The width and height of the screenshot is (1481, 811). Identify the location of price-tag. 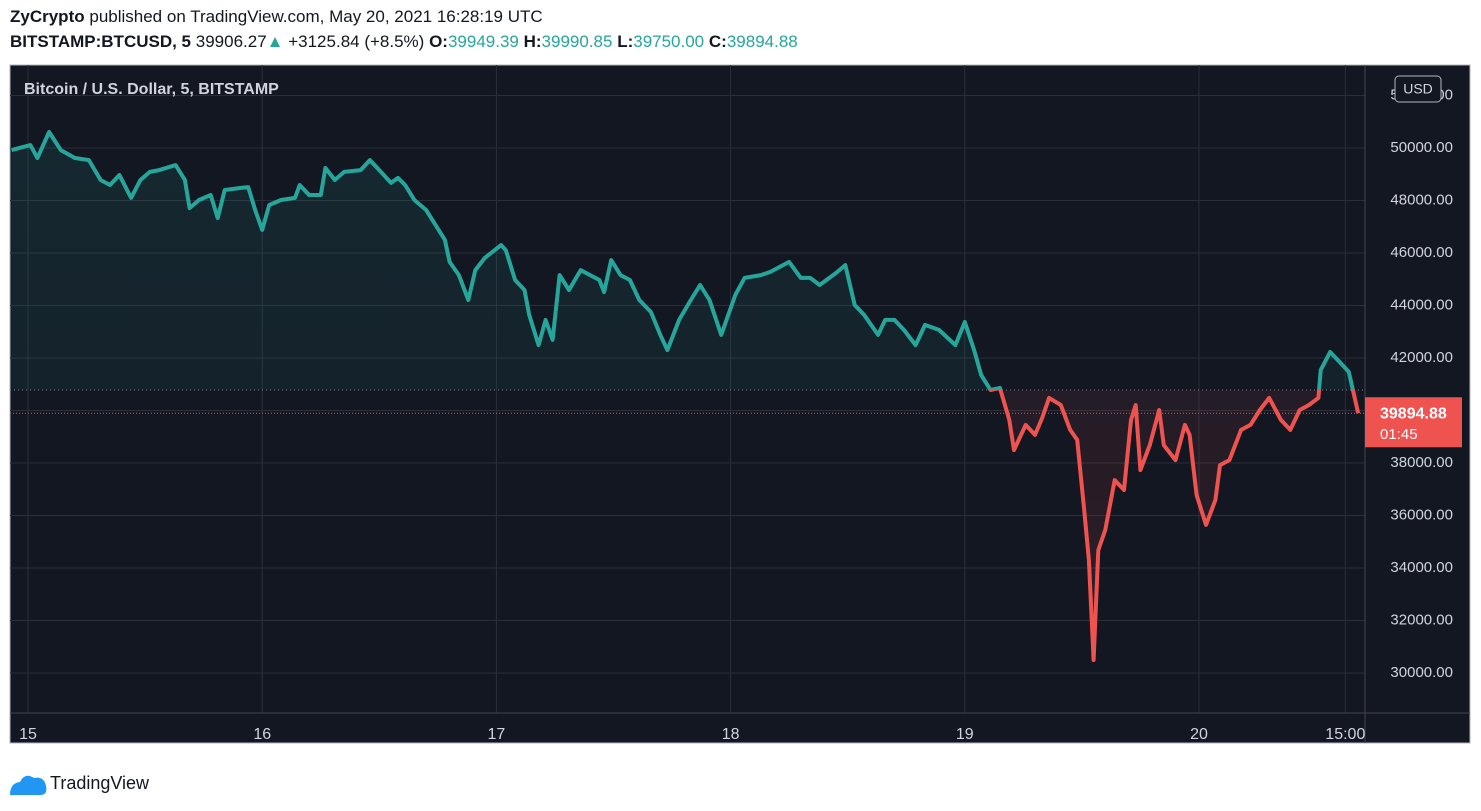
(1413, 422).